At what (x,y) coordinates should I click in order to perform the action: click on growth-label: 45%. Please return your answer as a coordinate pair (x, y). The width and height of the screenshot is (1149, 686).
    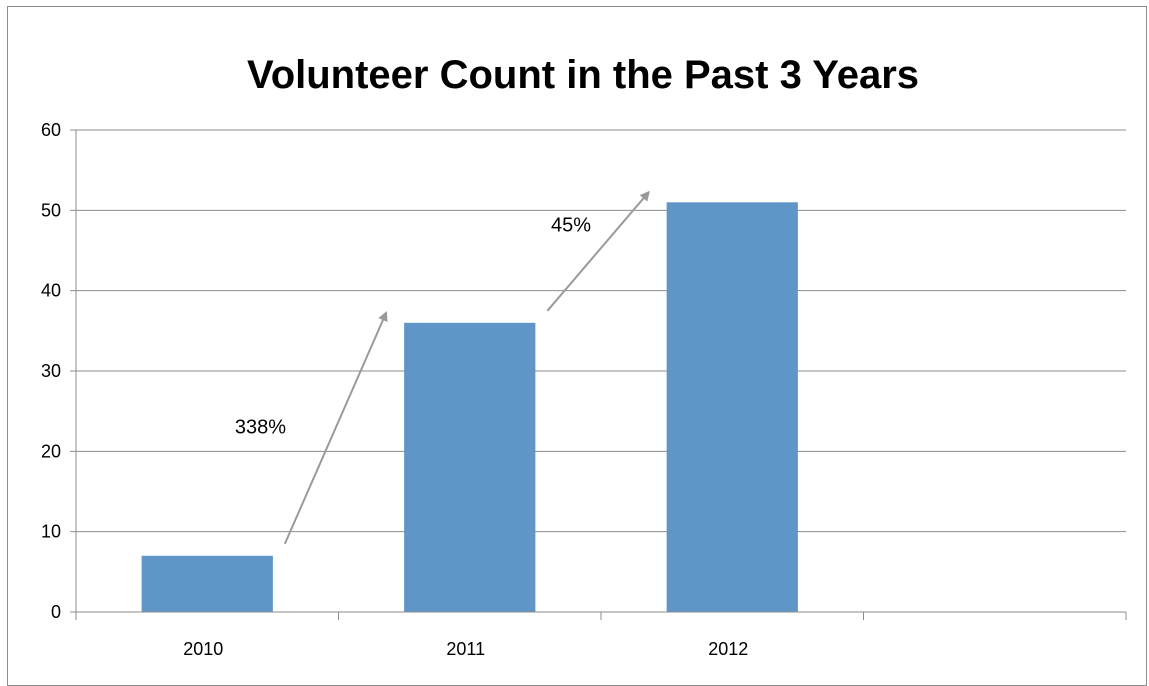
    Looking at the image, I should click on (571, 226).